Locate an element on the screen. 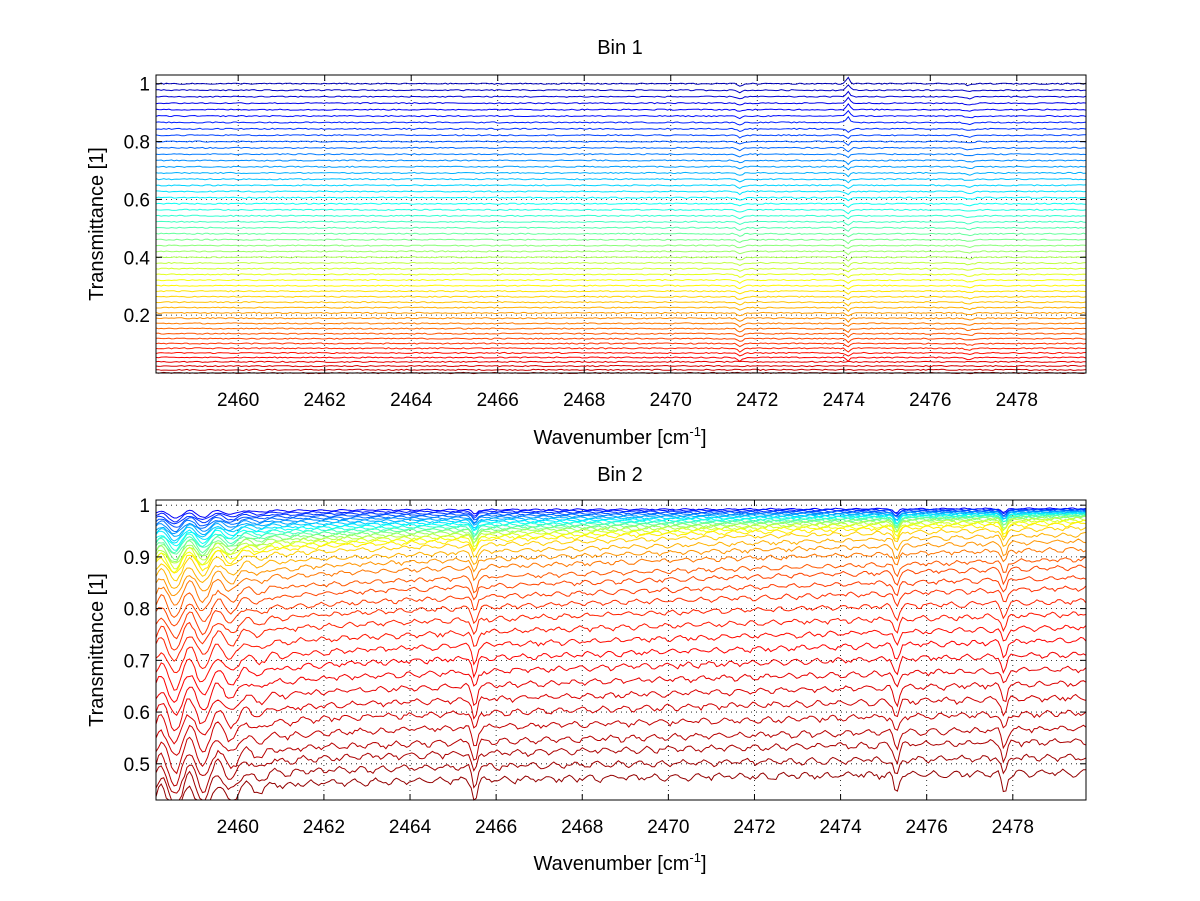 The height and width of the screenshot is (901, 1200). y-tick-label: 0.9 is located at coordinates (137, 558).